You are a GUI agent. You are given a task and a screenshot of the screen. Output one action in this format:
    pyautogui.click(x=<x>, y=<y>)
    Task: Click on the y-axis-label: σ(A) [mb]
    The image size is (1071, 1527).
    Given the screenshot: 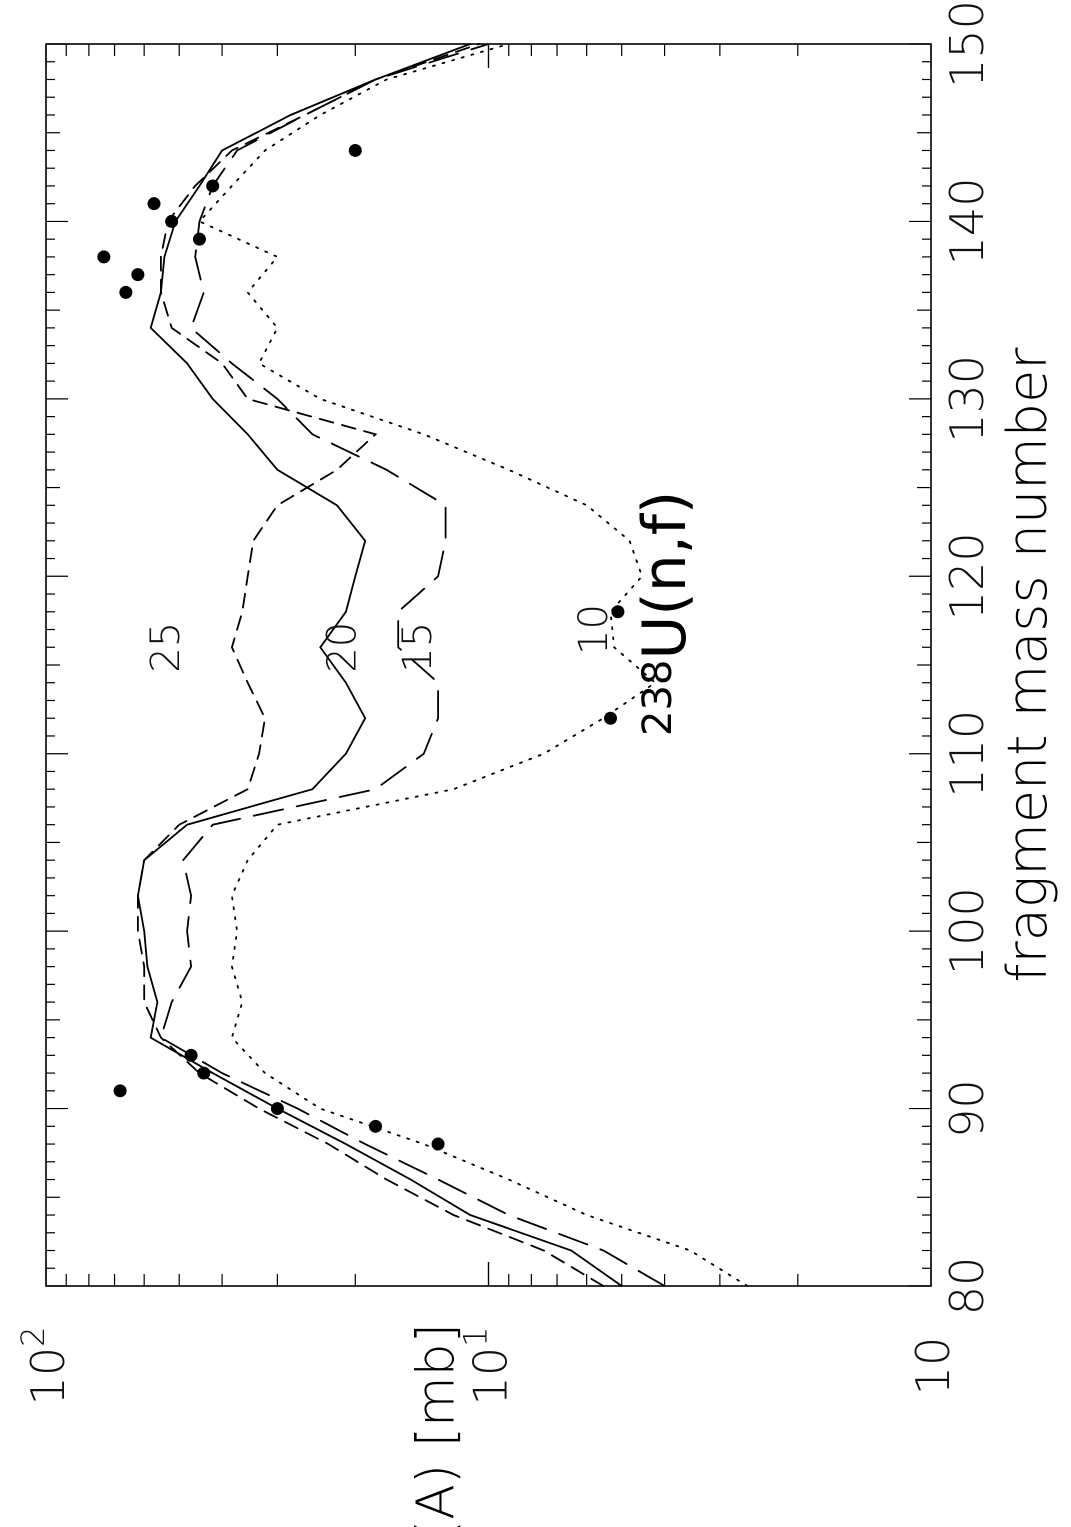 What is the action you would take?
    pyautogui.click(x=436, y=1425)
    